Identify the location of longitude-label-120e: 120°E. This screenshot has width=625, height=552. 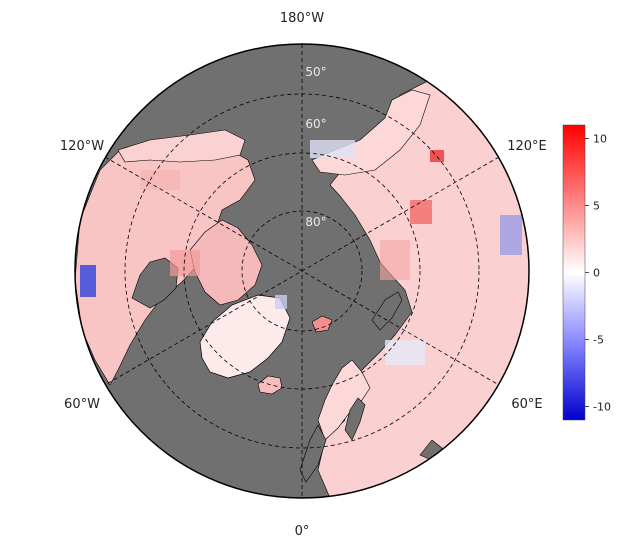
(527, 146).